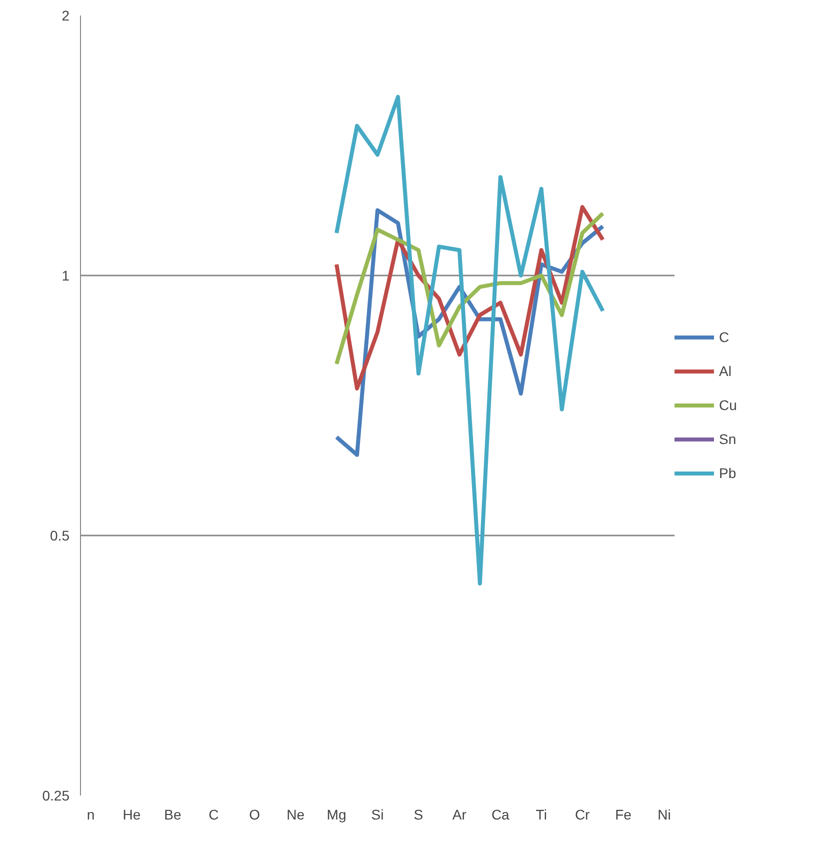 The height and width of the screenshot is (842, 829). Describe the element at coordinates (90, 814) in the screenshot. I see `x-tick-label: n` at that location.